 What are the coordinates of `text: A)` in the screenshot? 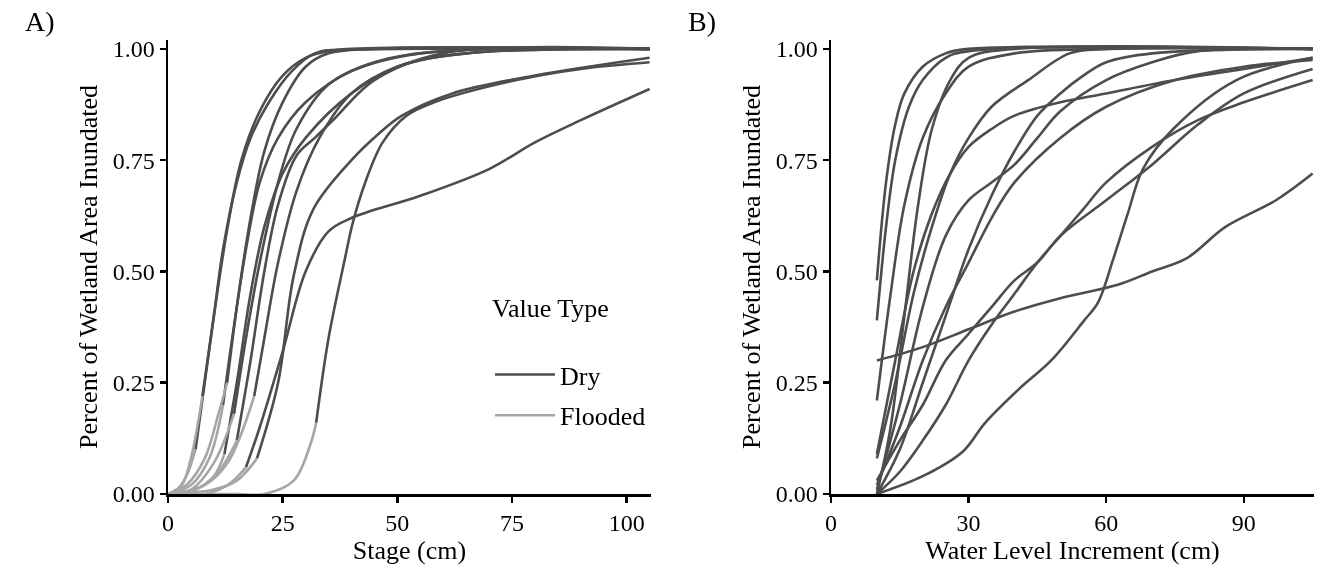 It's located at (40, 21).